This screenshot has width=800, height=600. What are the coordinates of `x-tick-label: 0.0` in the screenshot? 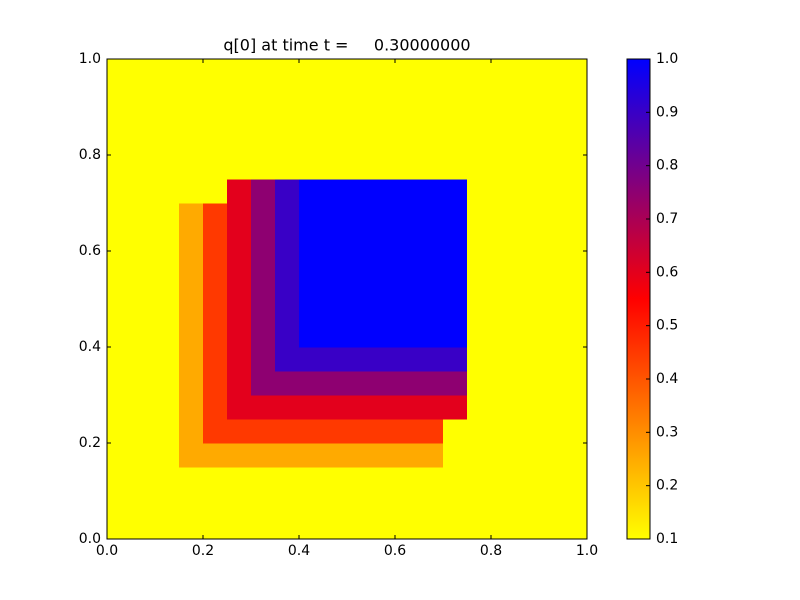 It's located at (107, 551).